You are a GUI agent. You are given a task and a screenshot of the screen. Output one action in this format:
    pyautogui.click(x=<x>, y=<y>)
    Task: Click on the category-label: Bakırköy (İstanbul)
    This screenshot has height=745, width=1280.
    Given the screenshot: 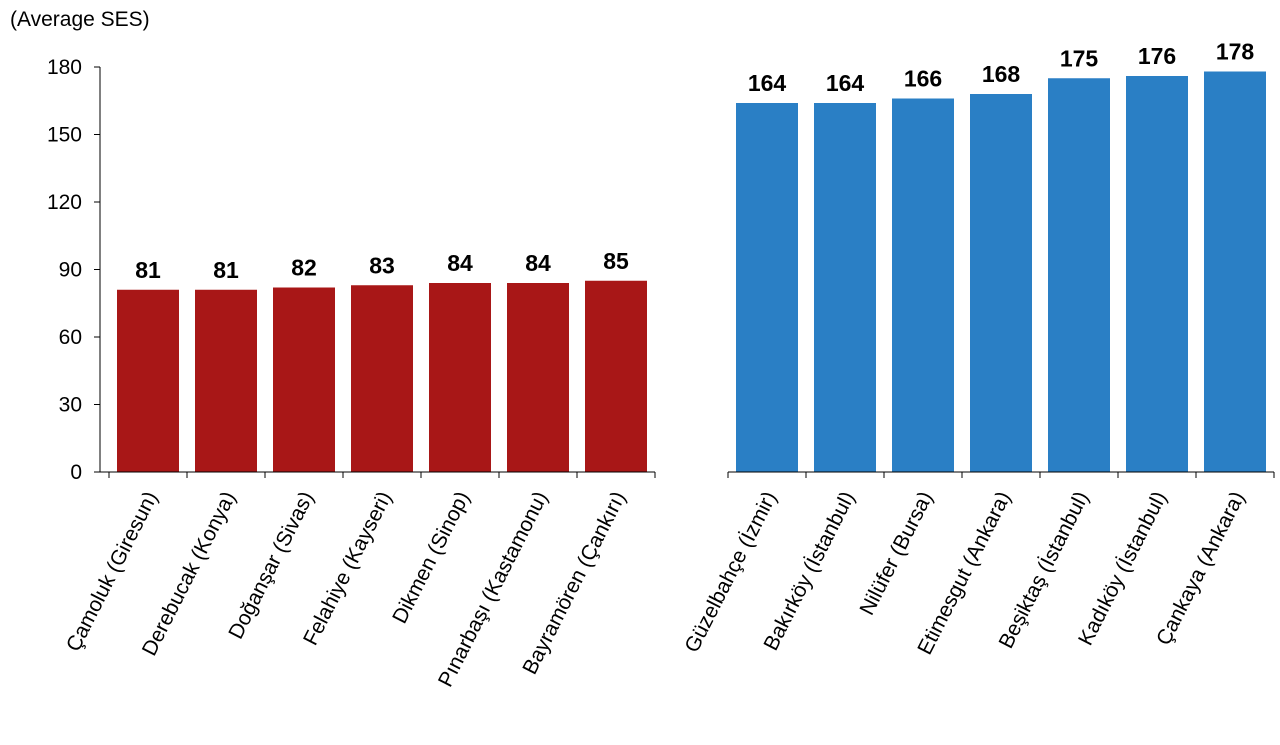 What is the action you would take?
    pyautogui.click(x=809, y=571)
    